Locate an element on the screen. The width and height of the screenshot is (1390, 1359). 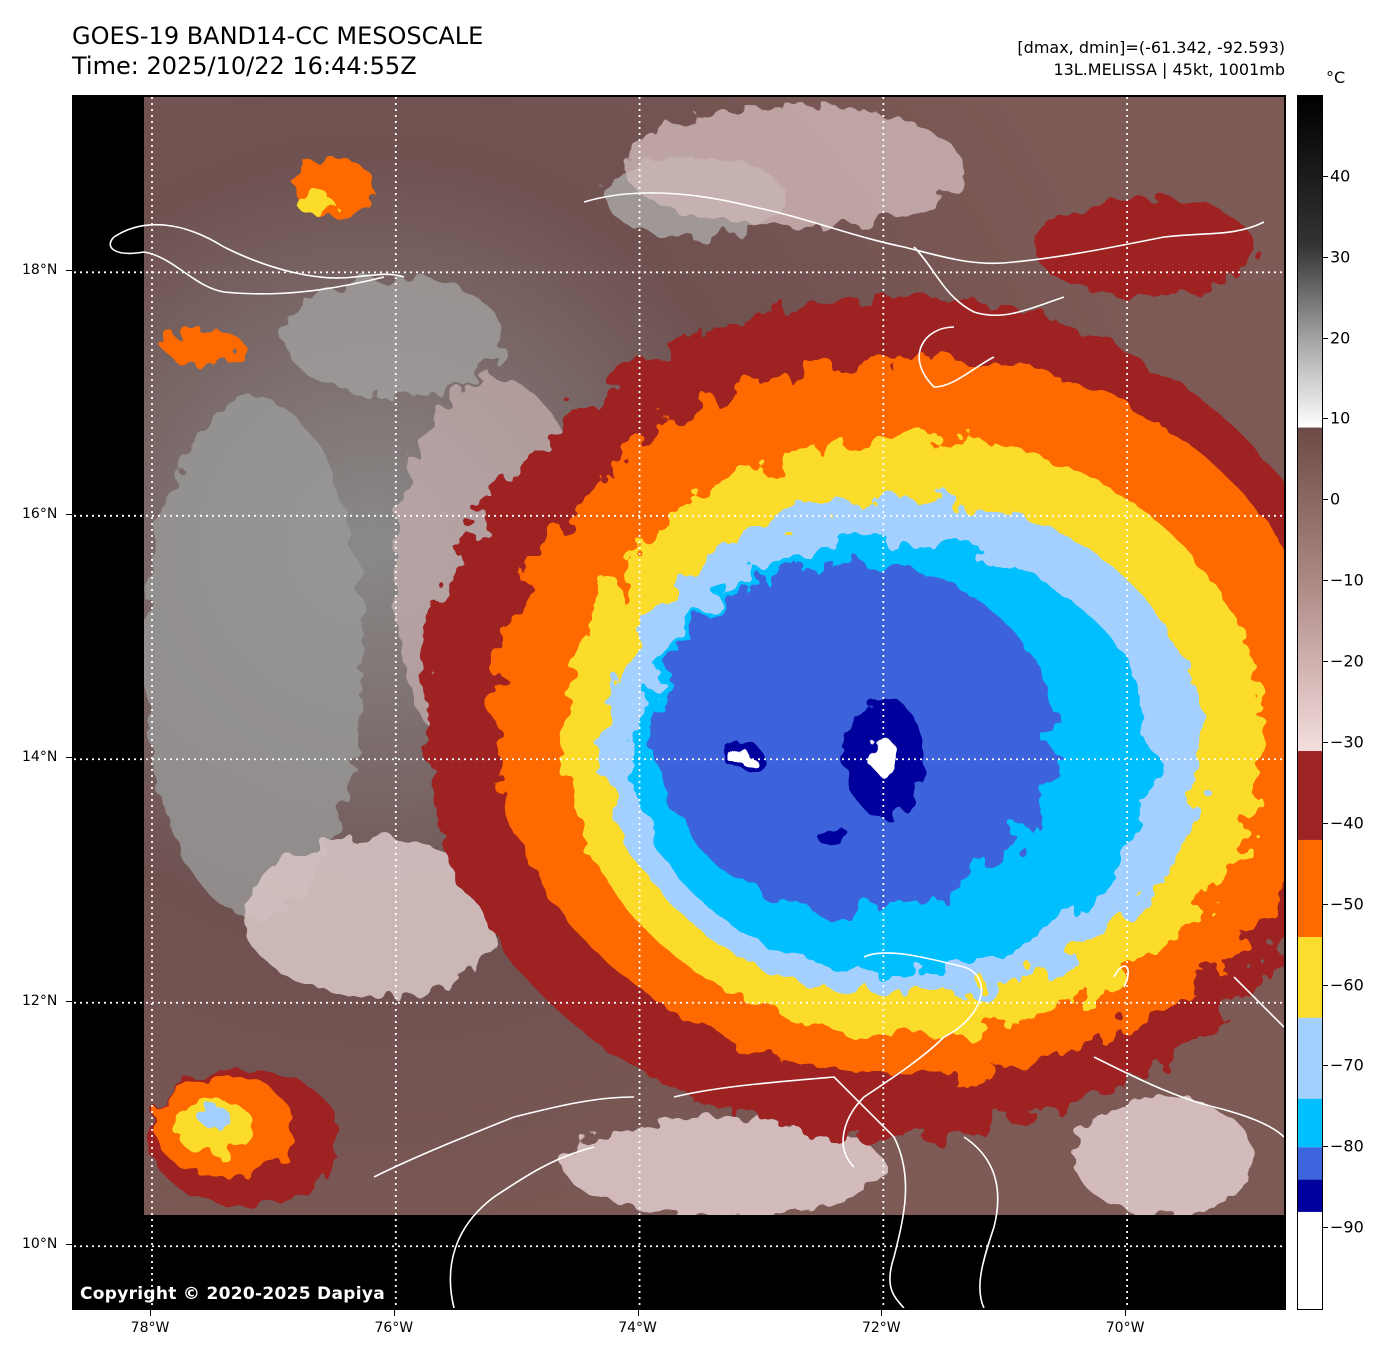
colorbar-label: 20 is located at coordinates (1340, 338).